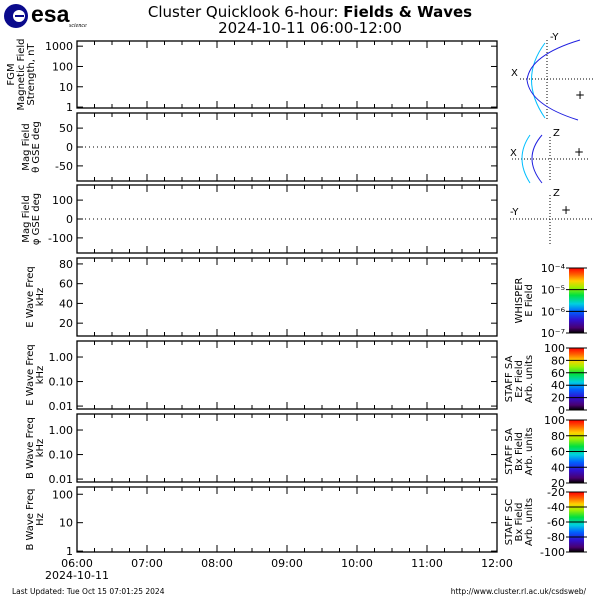  I want to click on panel-7: 1 10 100 B Wave FreqHz, so click(261, 522).